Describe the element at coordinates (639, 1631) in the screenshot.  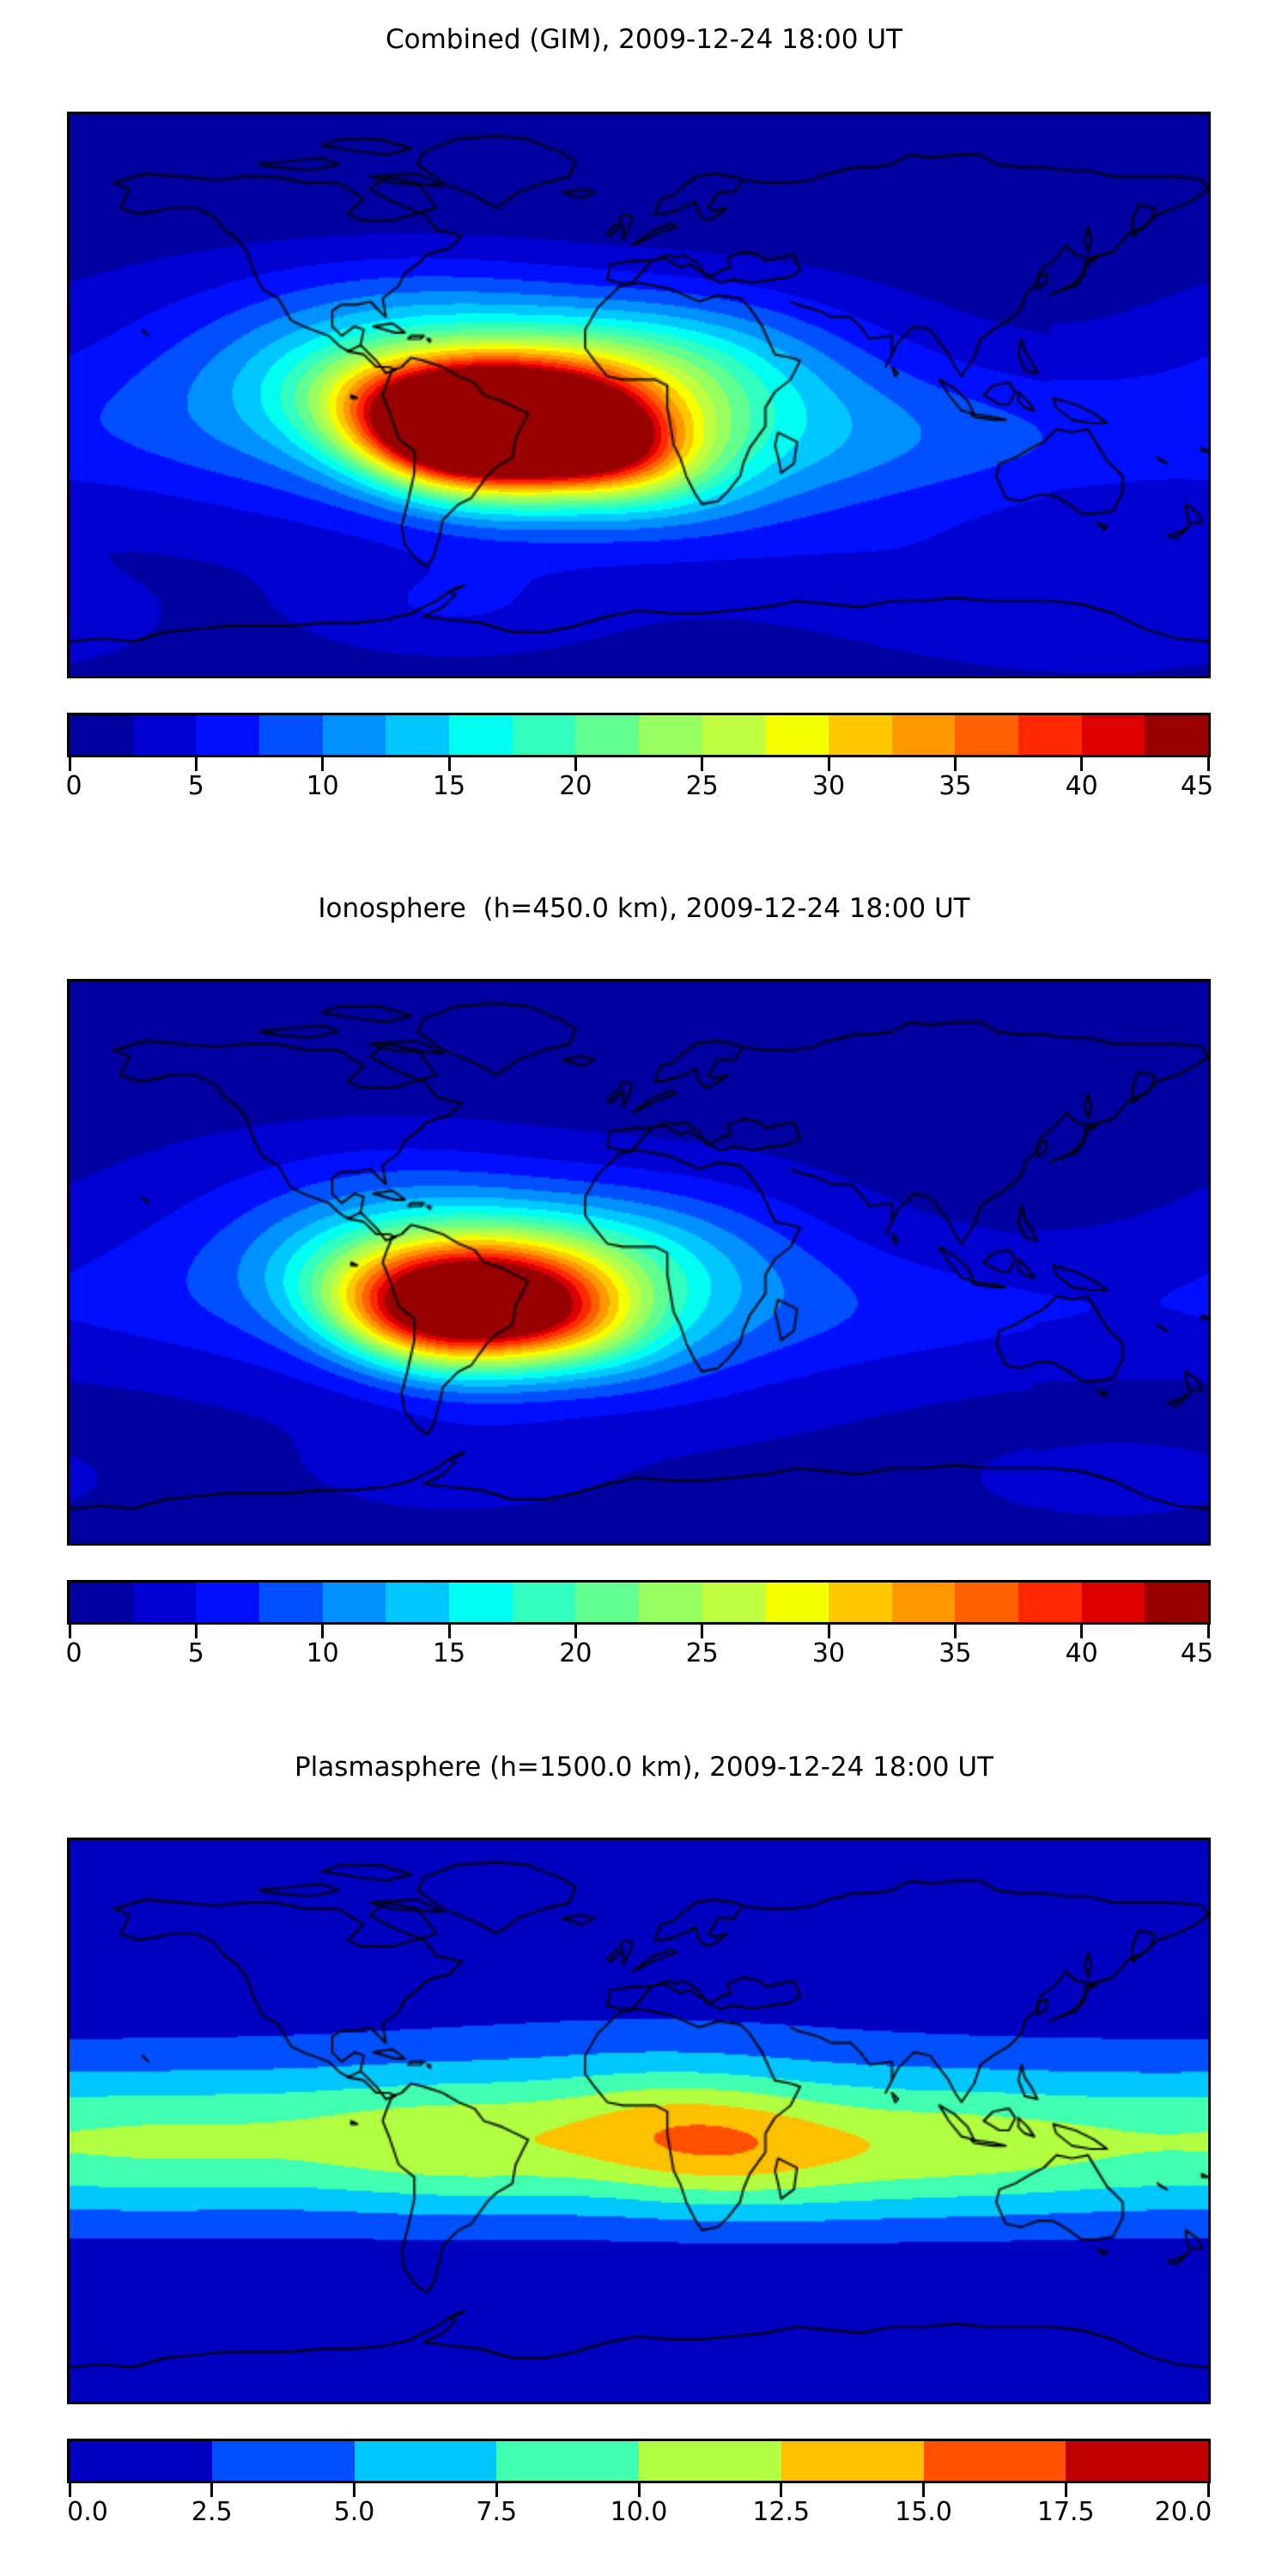
I see `colorbar-ticks-ionosphere` at that location.